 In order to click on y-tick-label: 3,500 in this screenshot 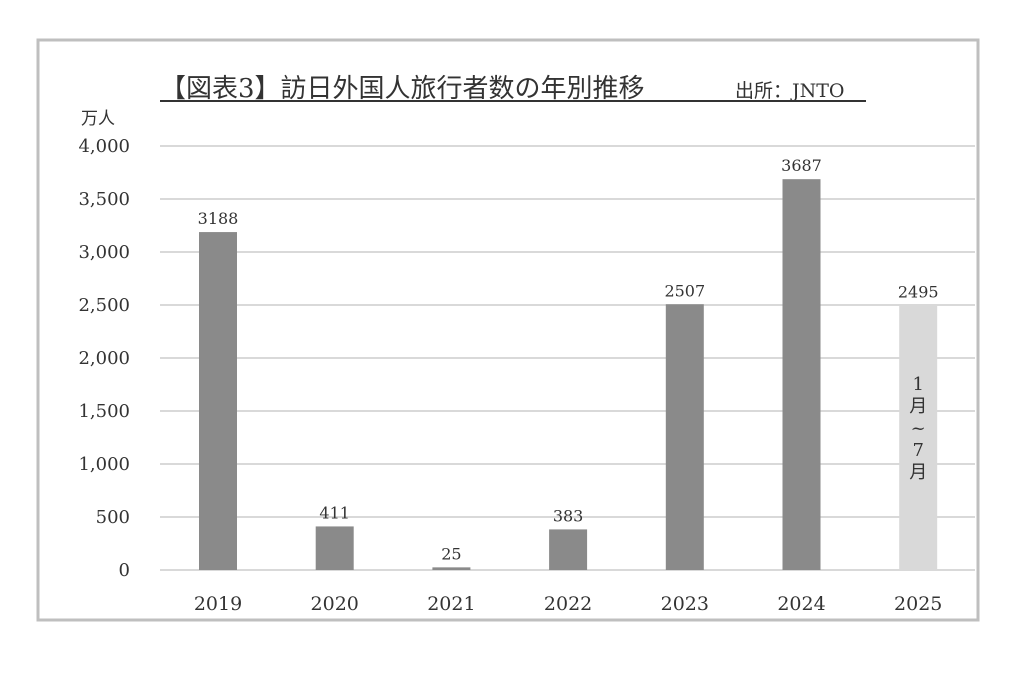, I will do `click(104, 199)`.